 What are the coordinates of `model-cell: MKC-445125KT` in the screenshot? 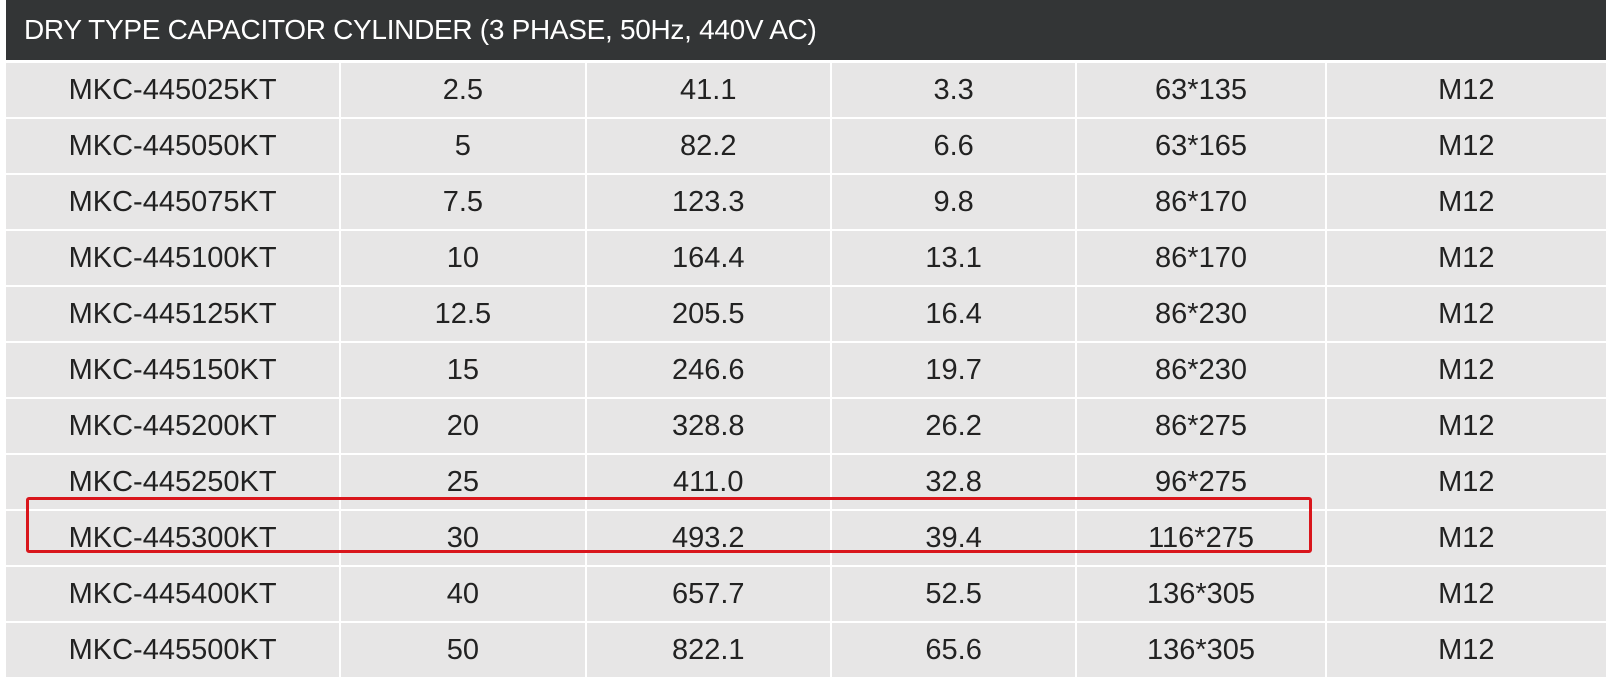 It's located at (173, 314).